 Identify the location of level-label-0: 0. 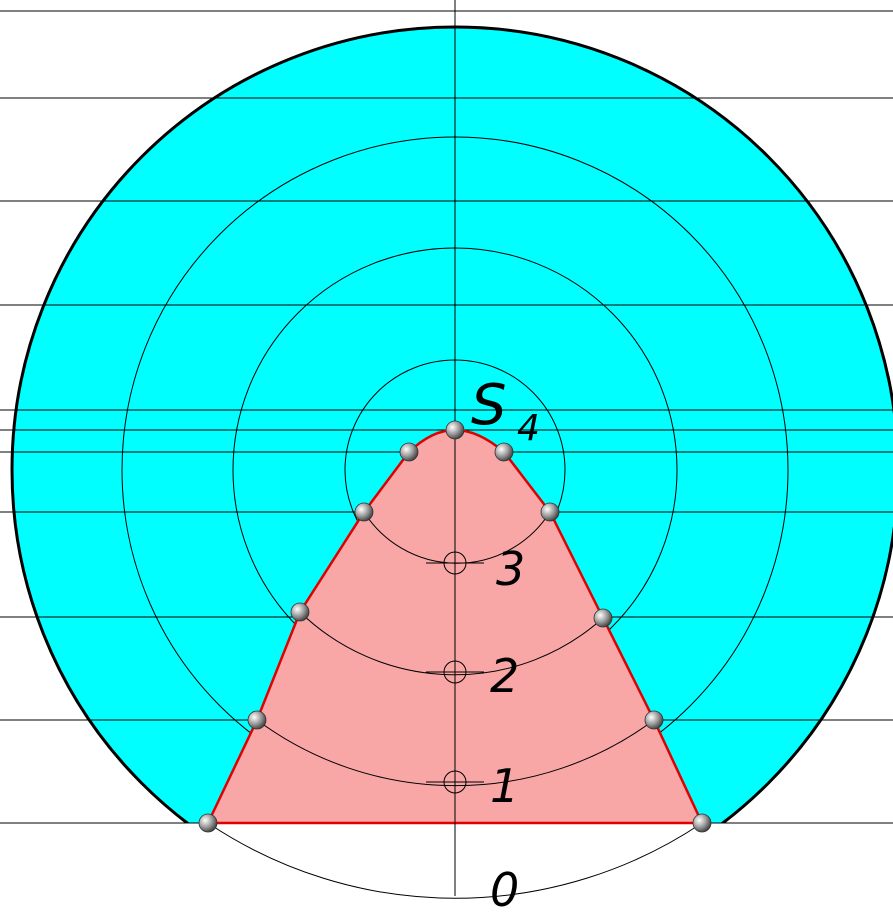
(504, 887).